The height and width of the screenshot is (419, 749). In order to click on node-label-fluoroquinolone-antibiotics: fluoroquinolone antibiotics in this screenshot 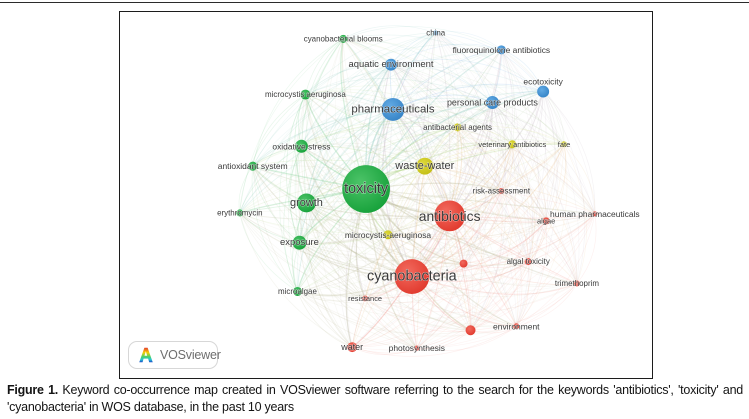, I will do `click(502, 50)`.